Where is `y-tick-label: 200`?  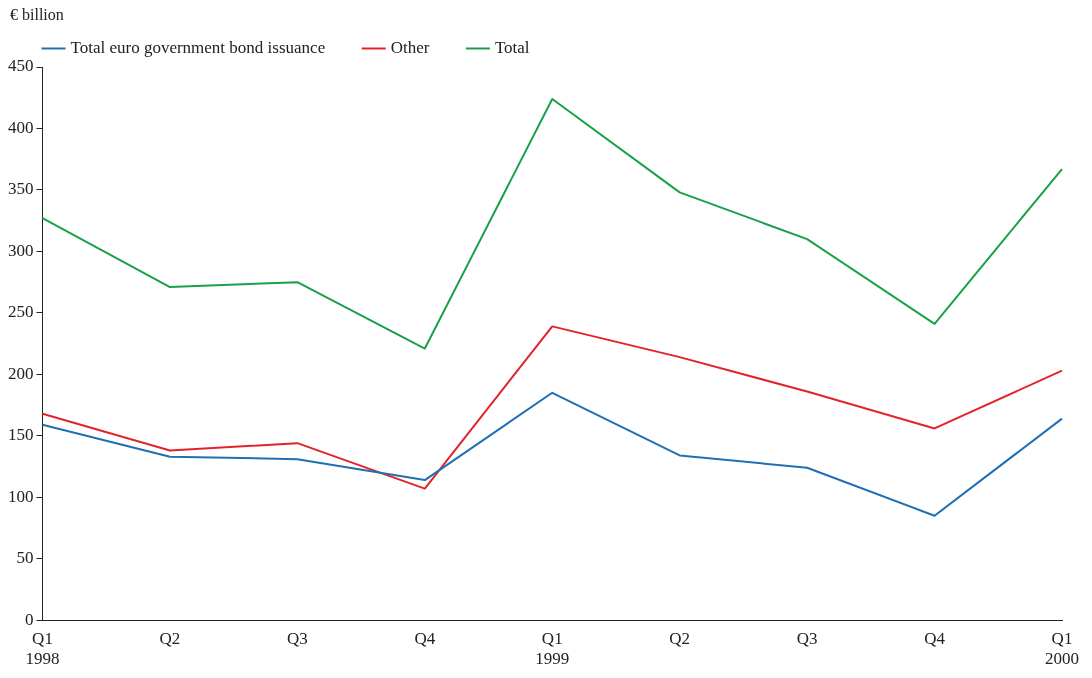 y-tick-label: 200 is located at coordinates (21, 373).